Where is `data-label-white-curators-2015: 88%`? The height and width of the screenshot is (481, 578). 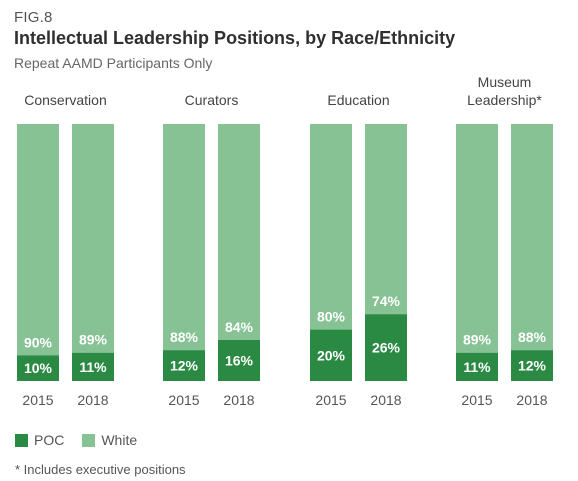
data-label-white-curators-2015: 88% is located at coordinates (184, 337).